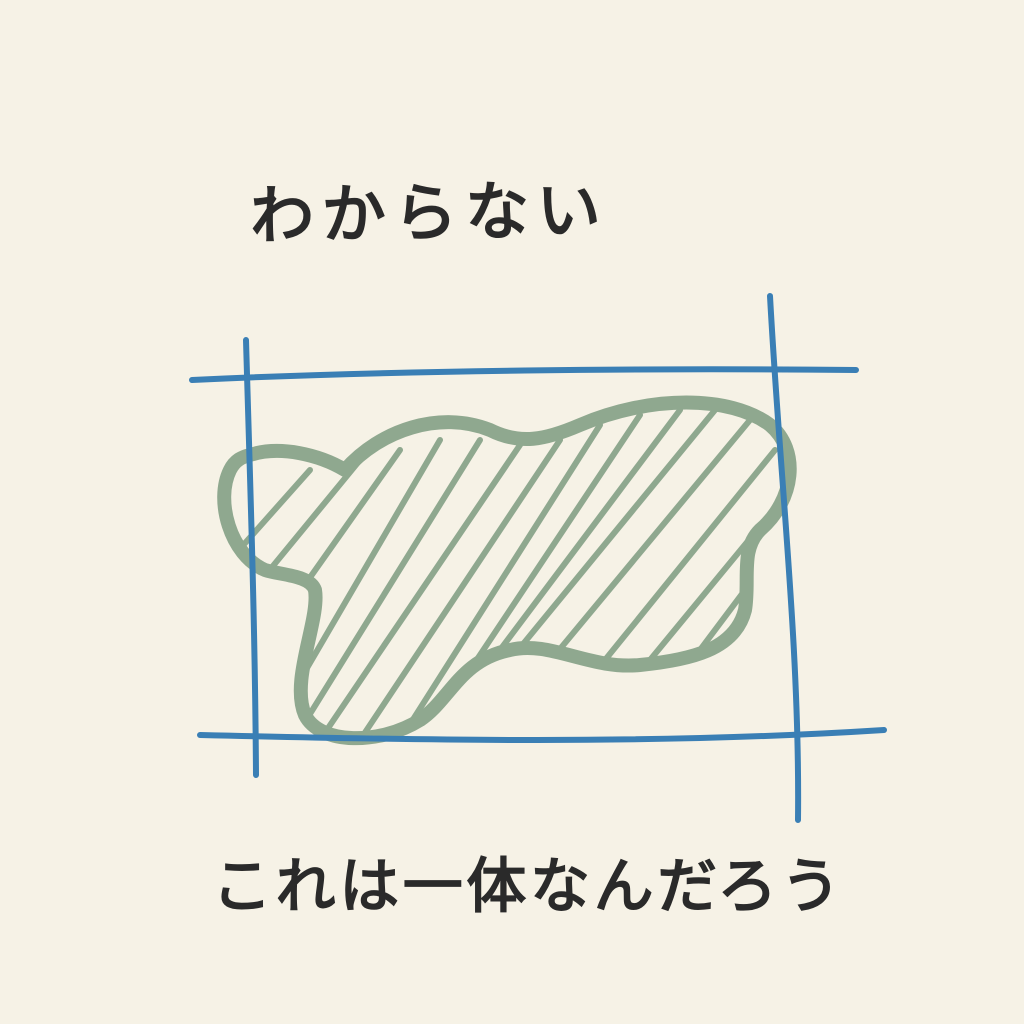 The width and height of the screenshot is (1024, 1024). I want to click on frame-right-line, so click(784, 558).